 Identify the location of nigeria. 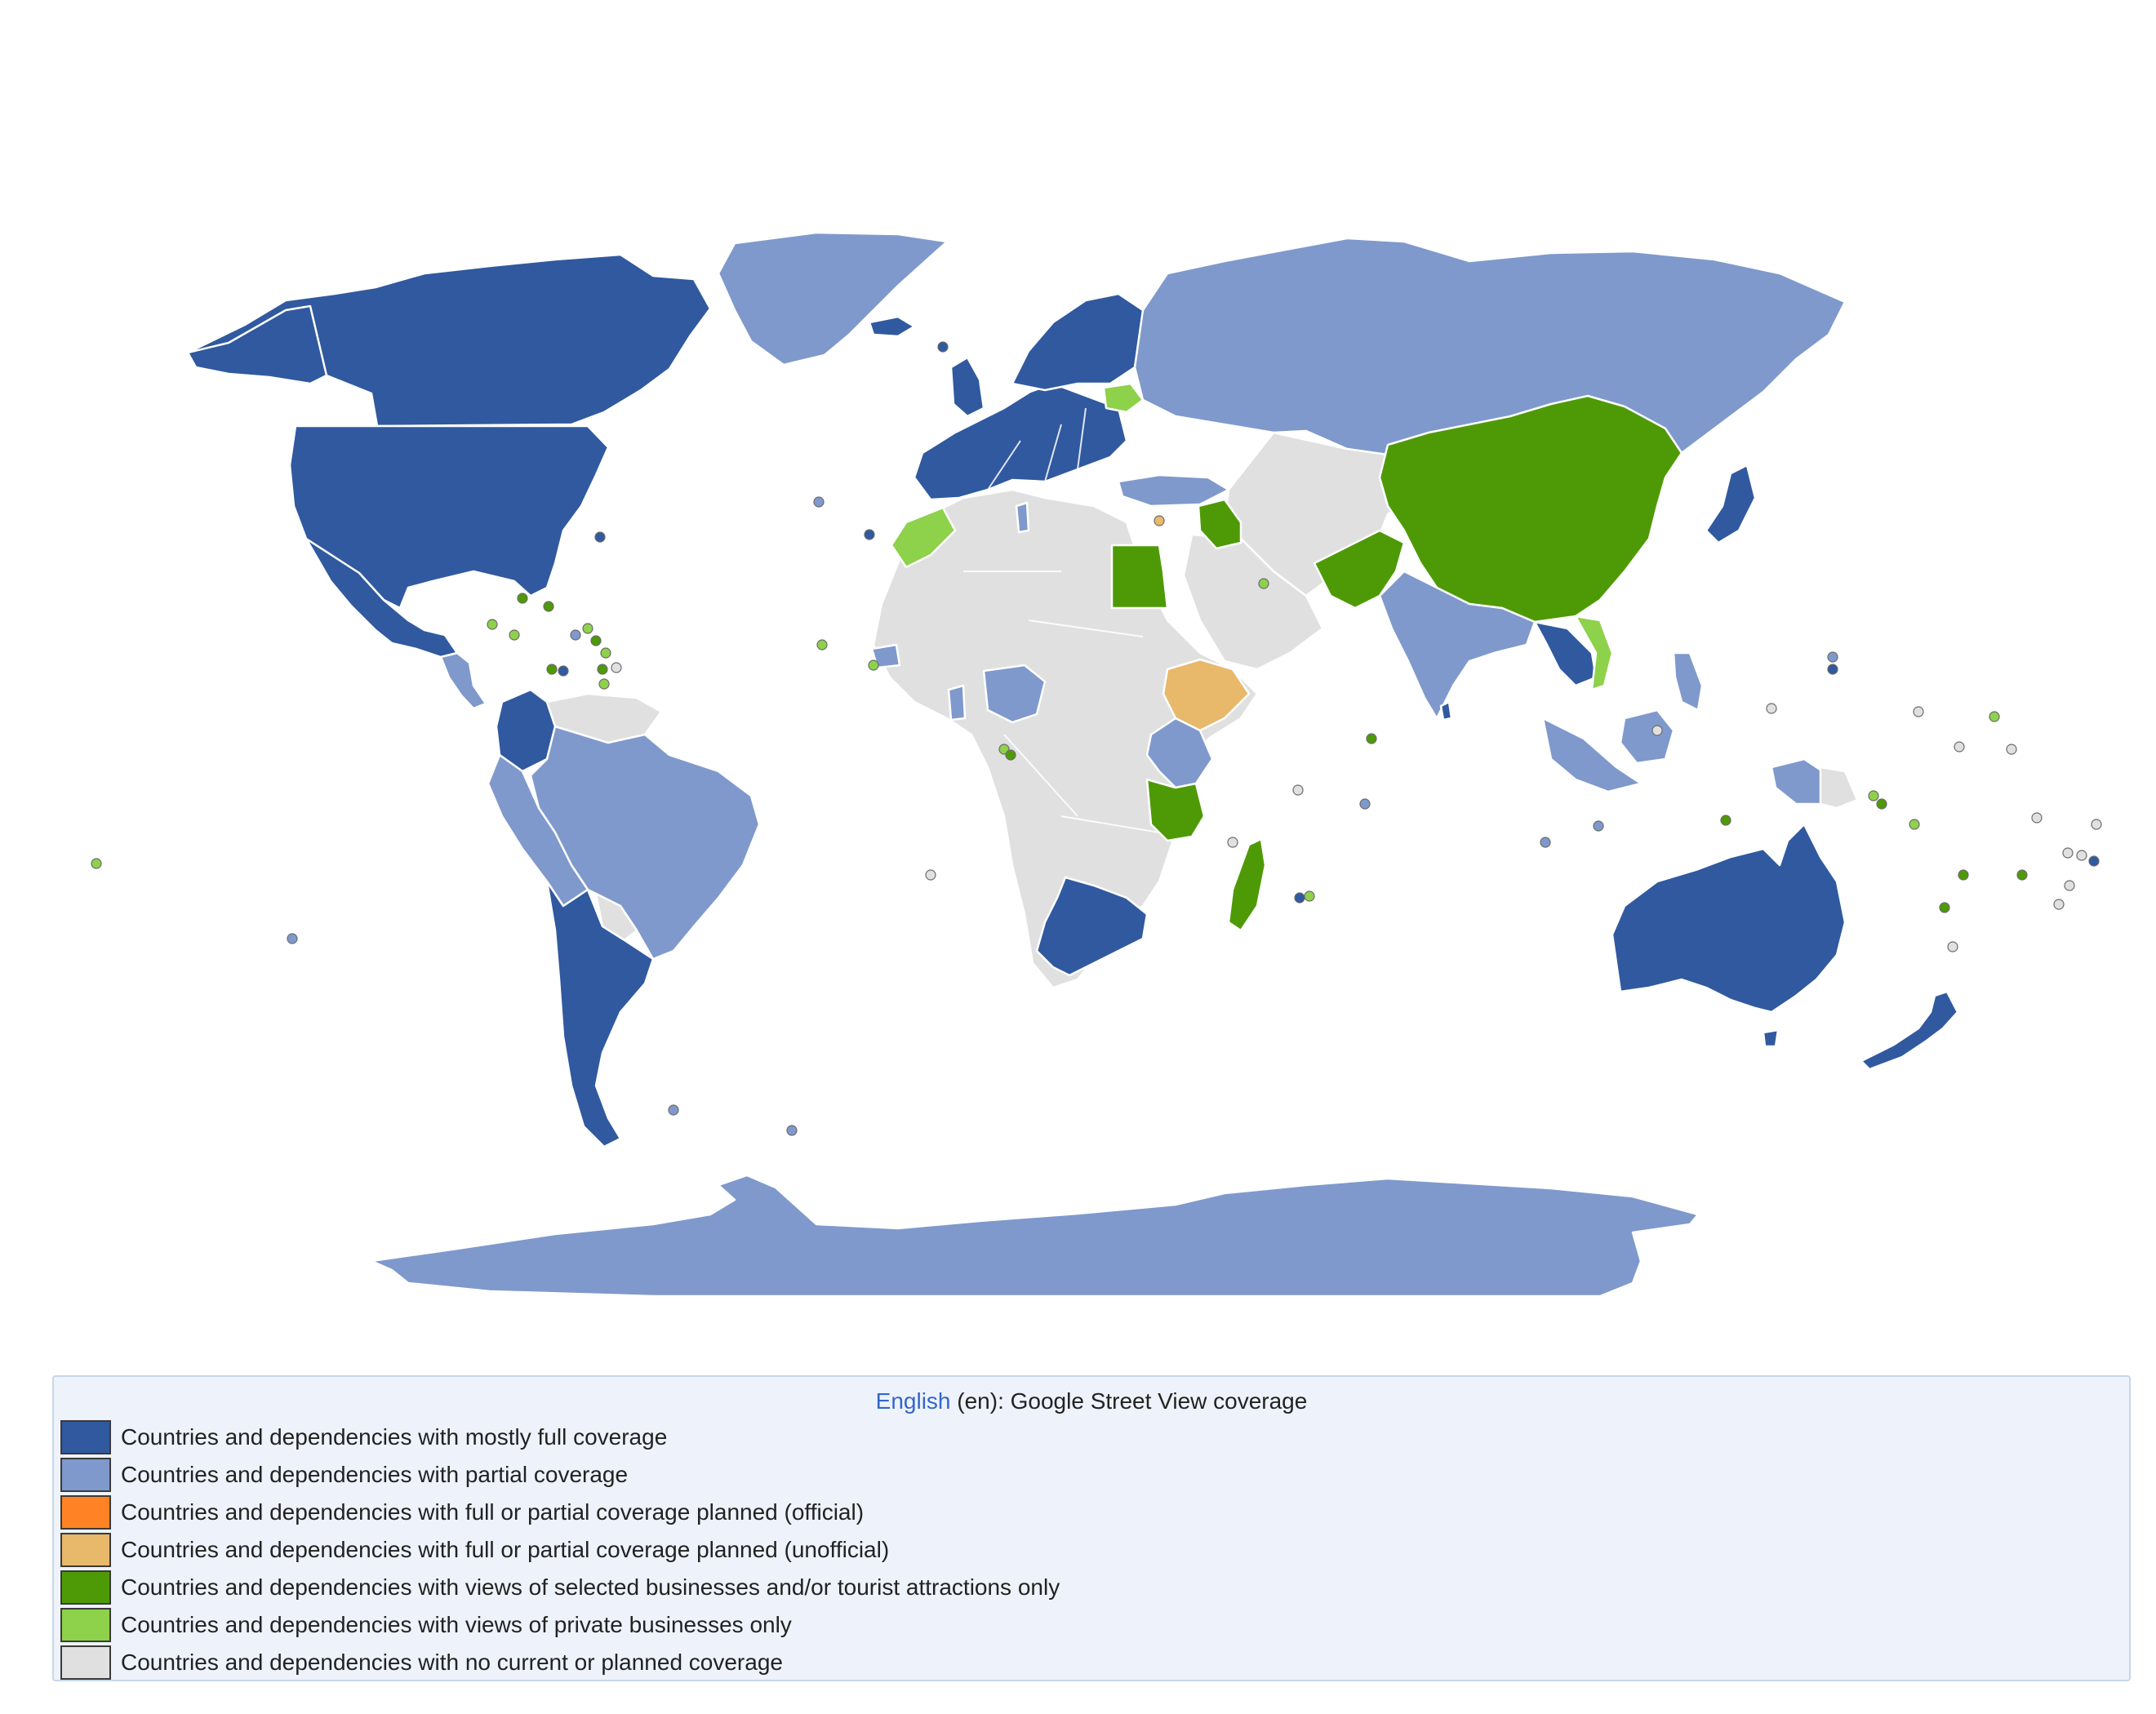
(1014, 694).